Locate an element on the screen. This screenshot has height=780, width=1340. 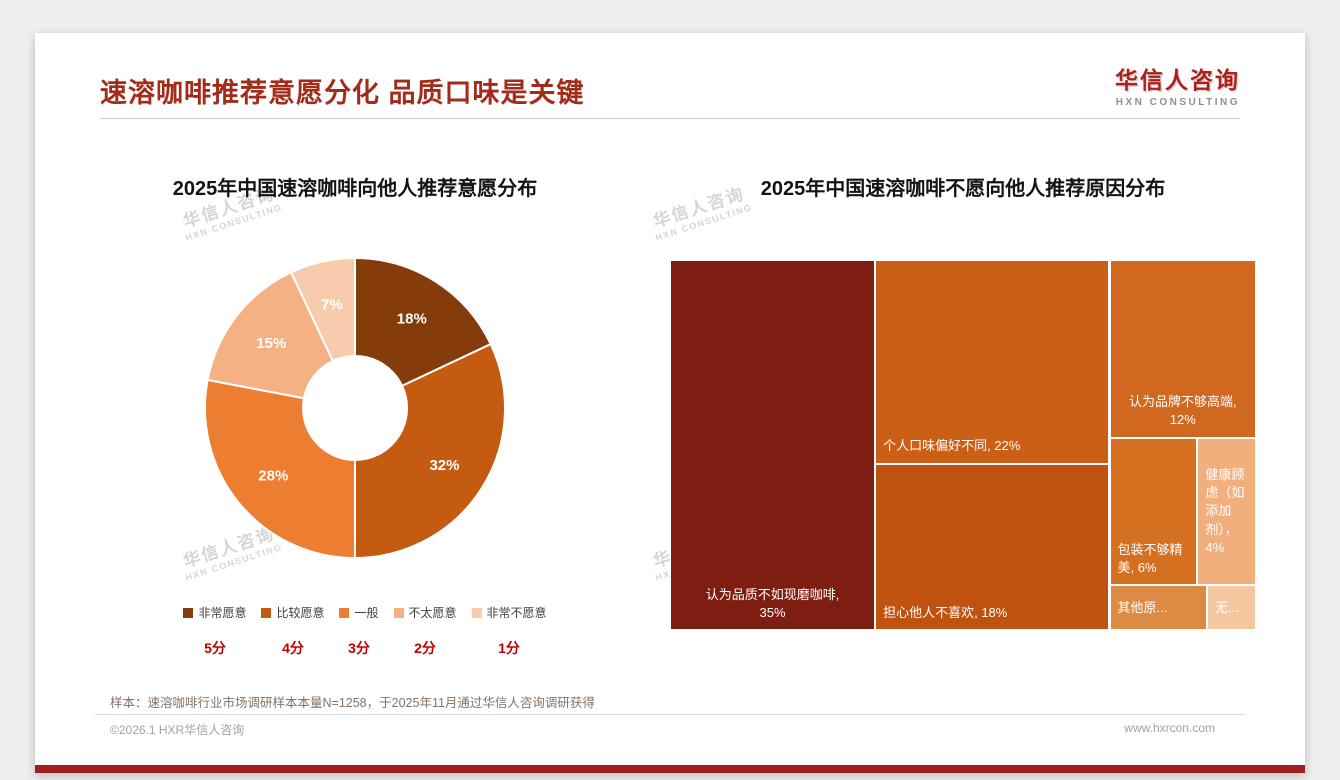
legend-label: 不太愿意 is located at coordinates (432, 613).